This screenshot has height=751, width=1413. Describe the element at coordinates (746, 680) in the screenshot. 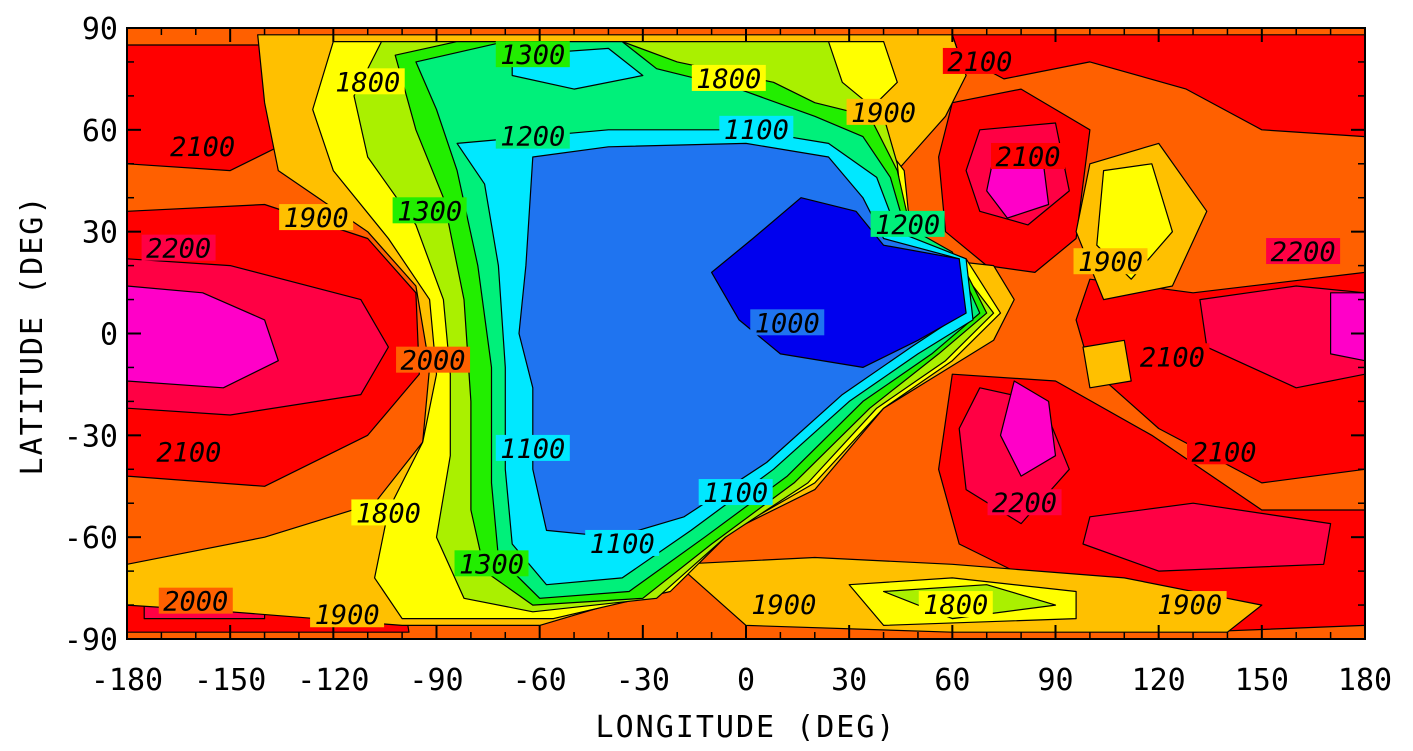

I see `x-tick-label: 0` at that location.